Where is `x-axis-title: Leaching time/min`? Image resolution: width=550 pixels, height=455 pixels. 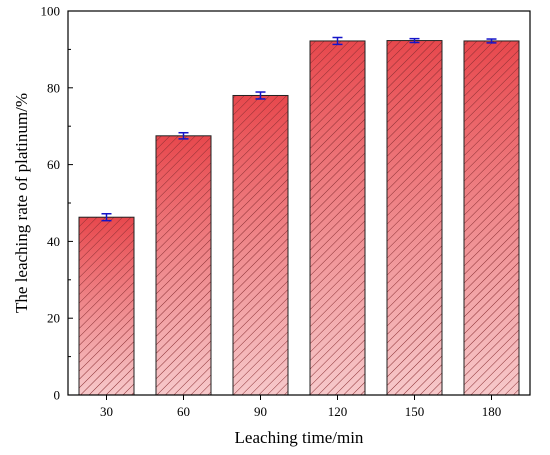
x-axis-title: Leaching time/min is located at coordinates (299, 437).